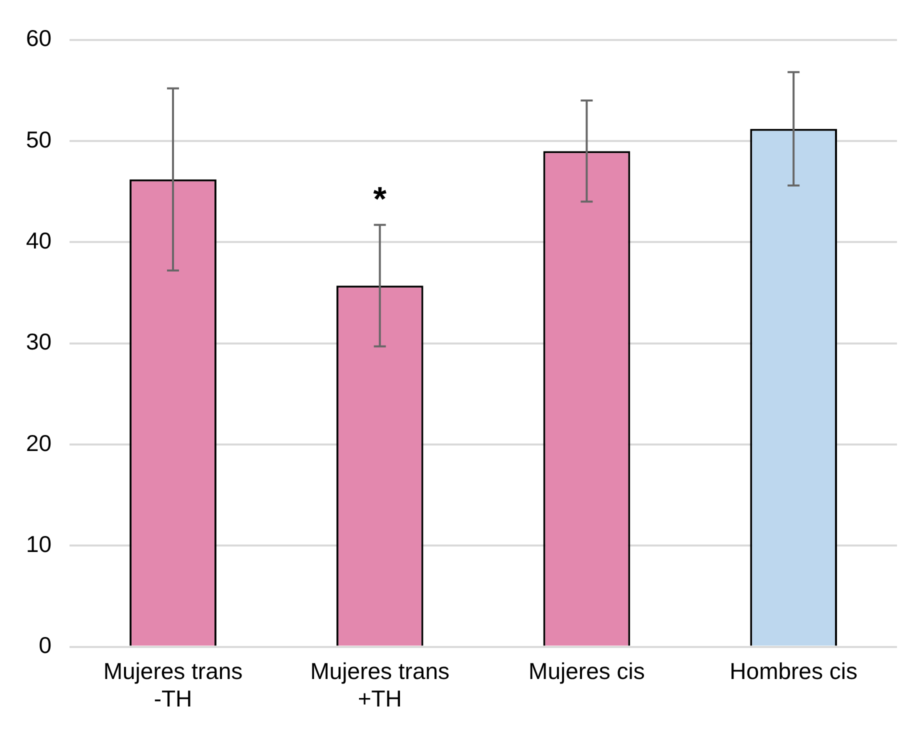 This screenshot has height=734, width=915. I want to click on x-tick-label: Hombres cis, so click(794, 671).